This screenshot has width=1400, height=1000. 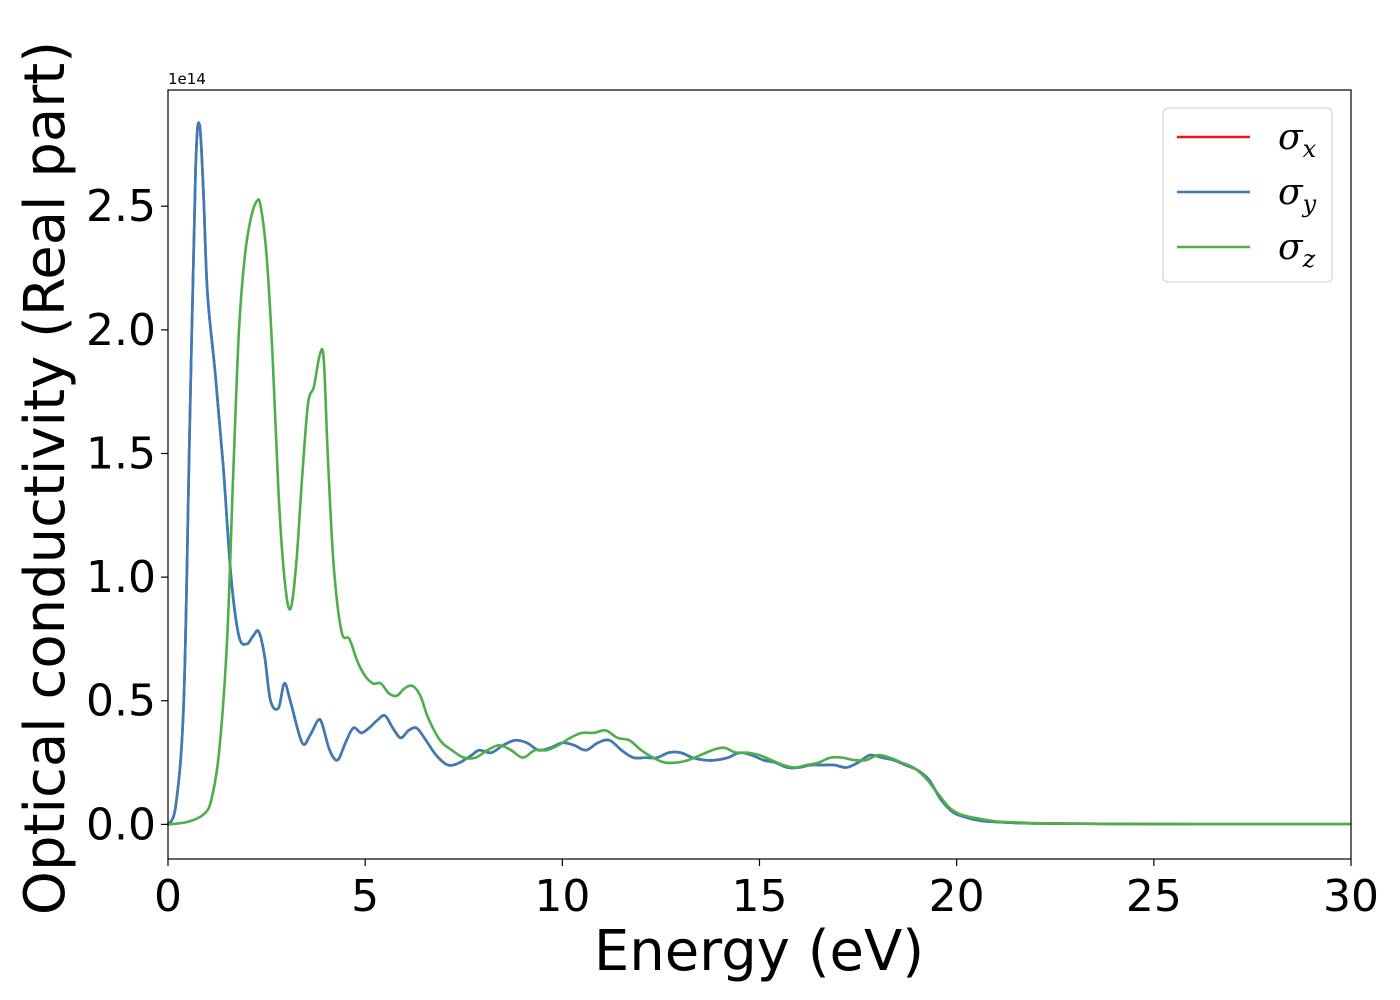 I want to click on legend: σx σy σz, so click(x=1247, y=195).